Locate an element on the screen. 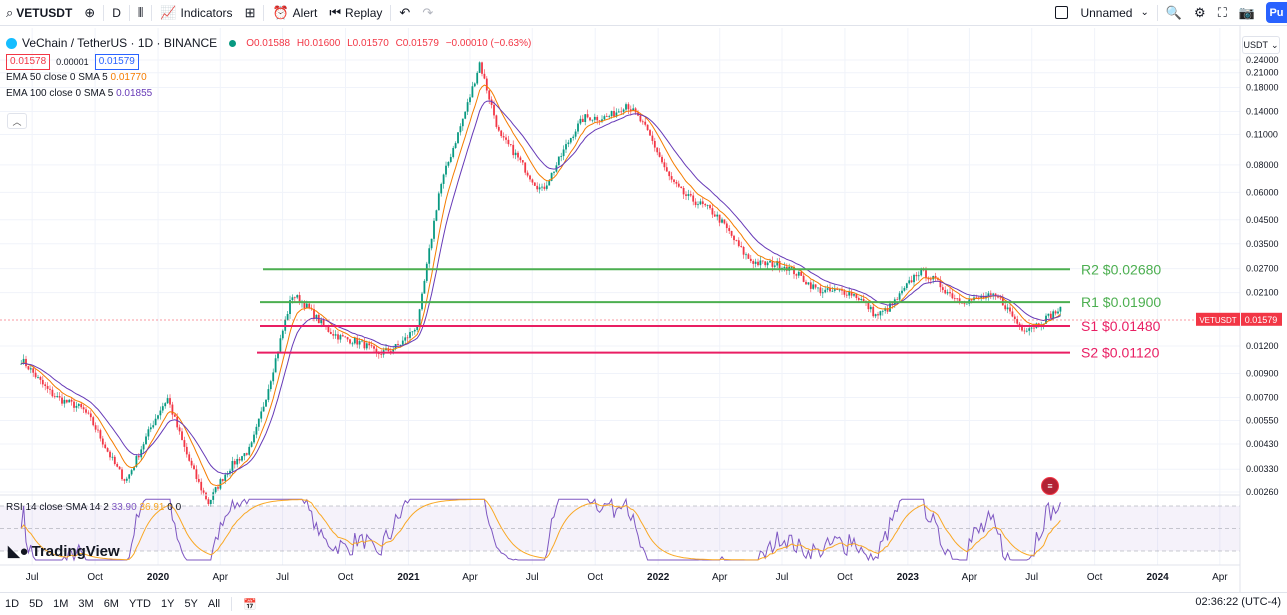 The height and width of the screenshot is (615, 1287). grid-icon: ⊞ is located at coordinates (250, 12).